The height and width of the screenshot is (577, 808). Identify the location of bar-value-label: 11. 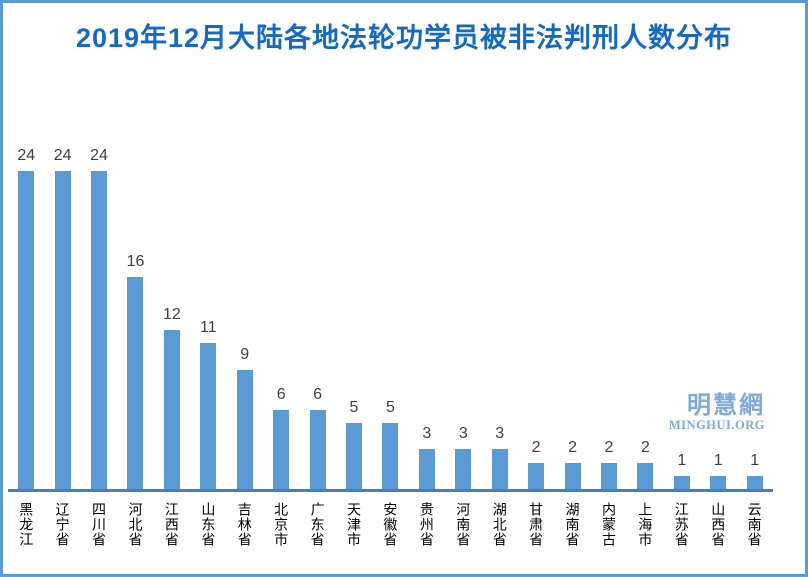
(208, 328).